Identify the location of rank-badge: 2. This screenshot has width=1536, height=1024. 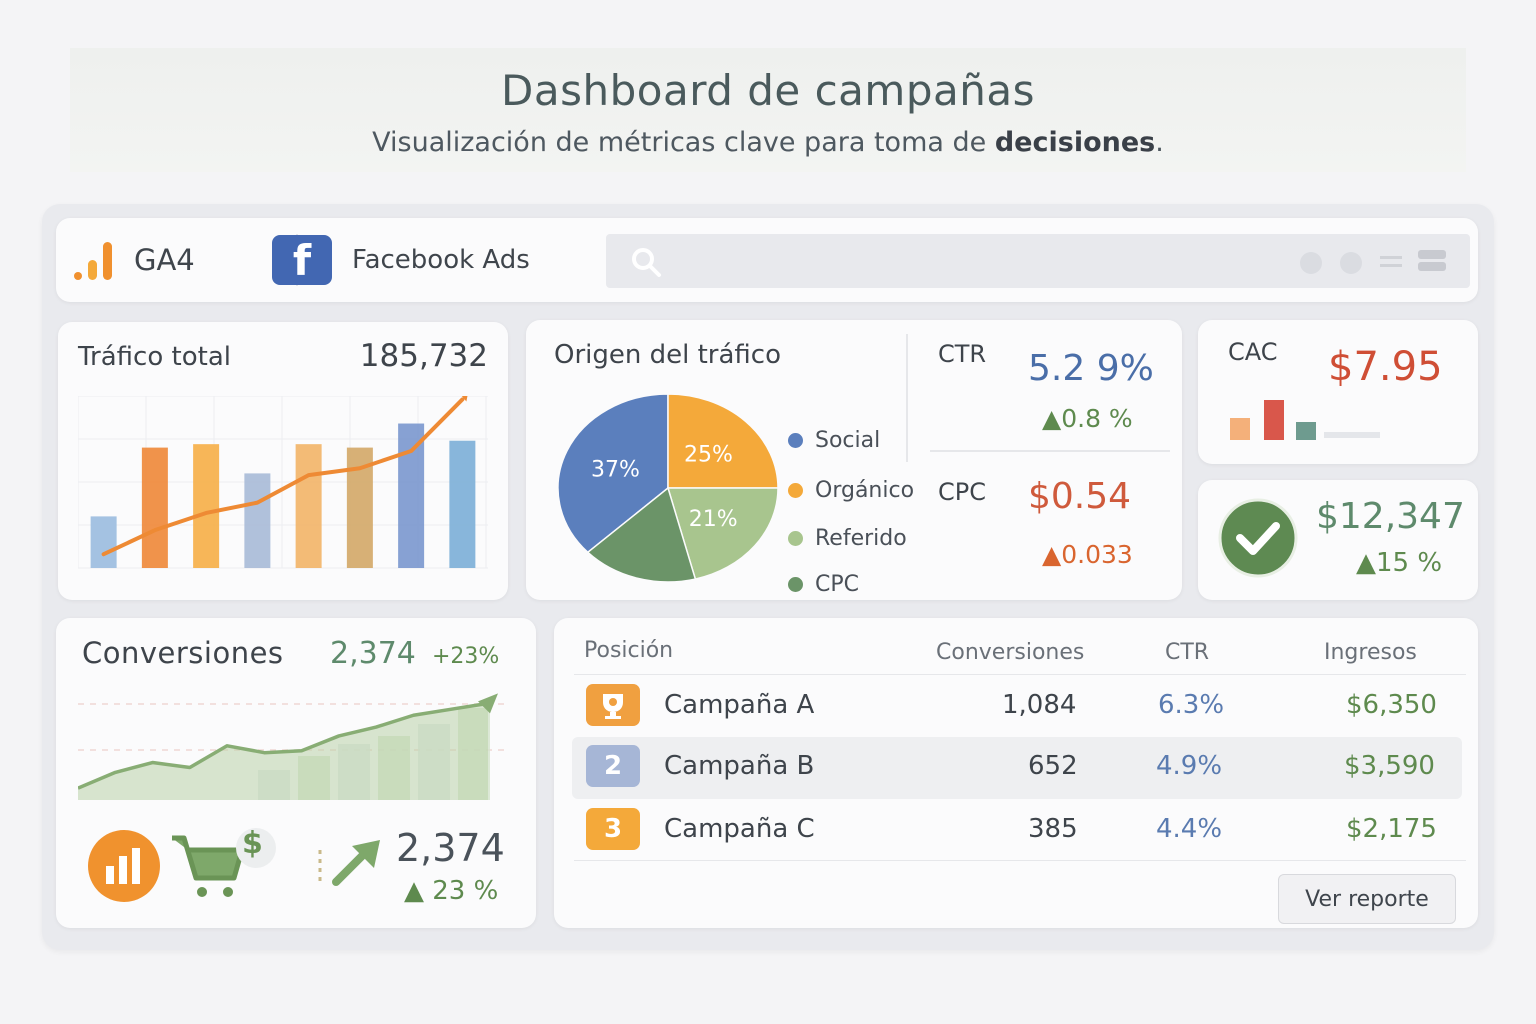
(613, 766).